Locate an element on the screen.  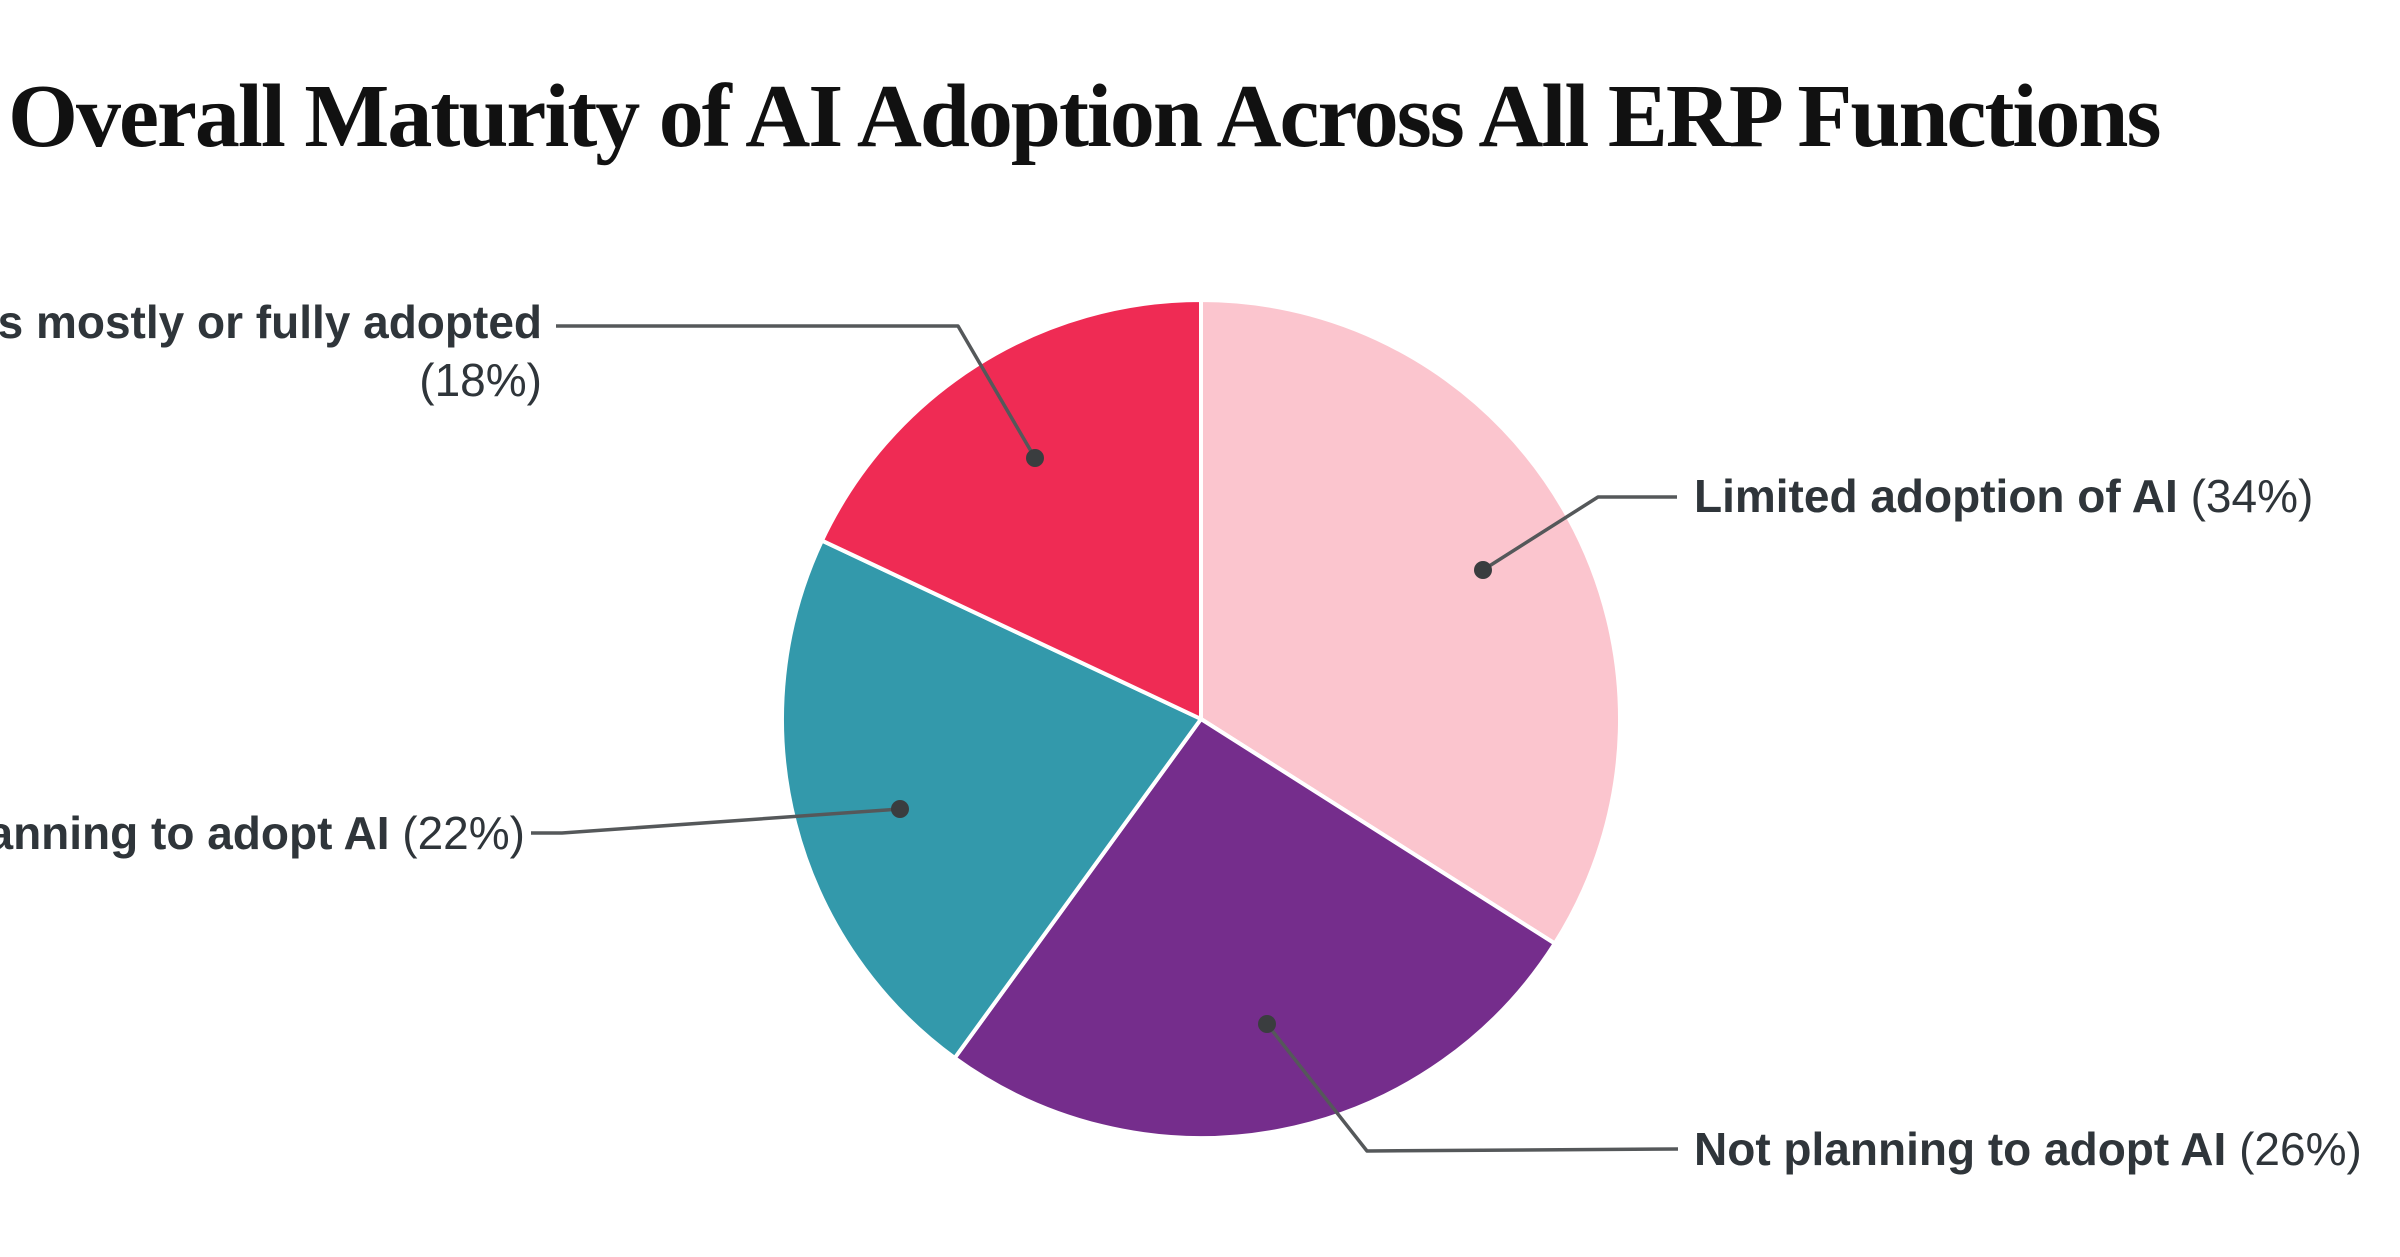
slice-label-mostly-fully: AI is mostly or fully adopted (18%) is located at coordinates (271, 351).